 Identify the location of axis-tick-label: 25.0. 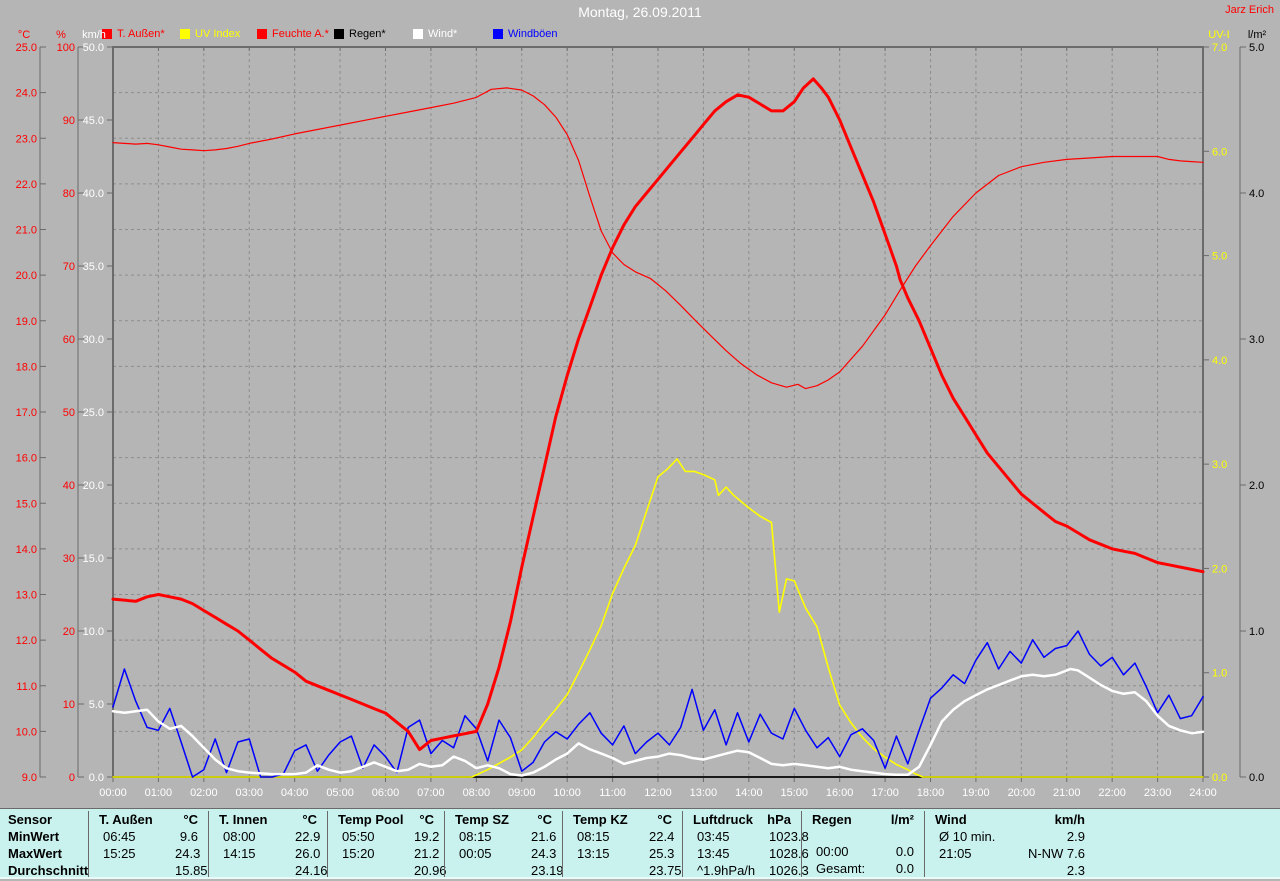
(93, 413).